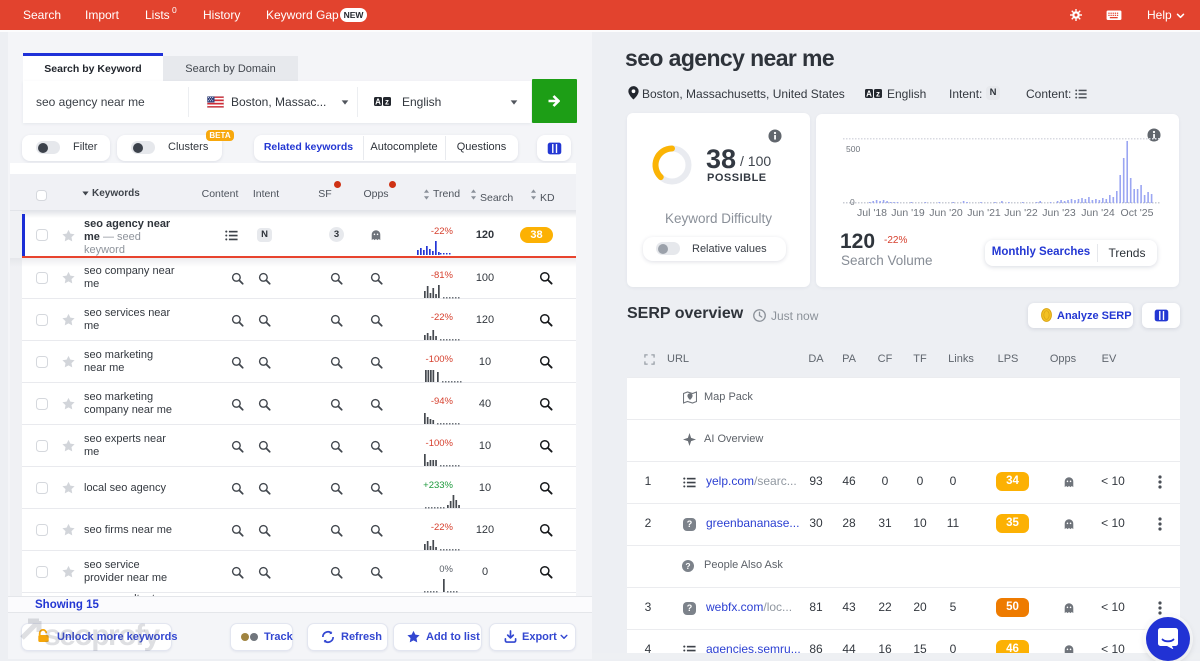 Image resolution: width=1200 pixels, height=661 pixels. What do you see at coordinates (102, 635) in the screenshot?
I see `svg-text: seoprofy` at bounding box center [102, 635].